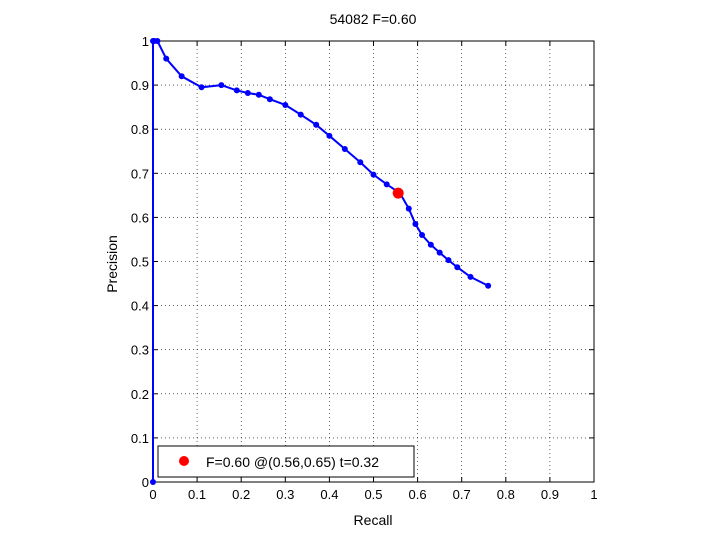  I want to click on legend-box, so click(286, 461).